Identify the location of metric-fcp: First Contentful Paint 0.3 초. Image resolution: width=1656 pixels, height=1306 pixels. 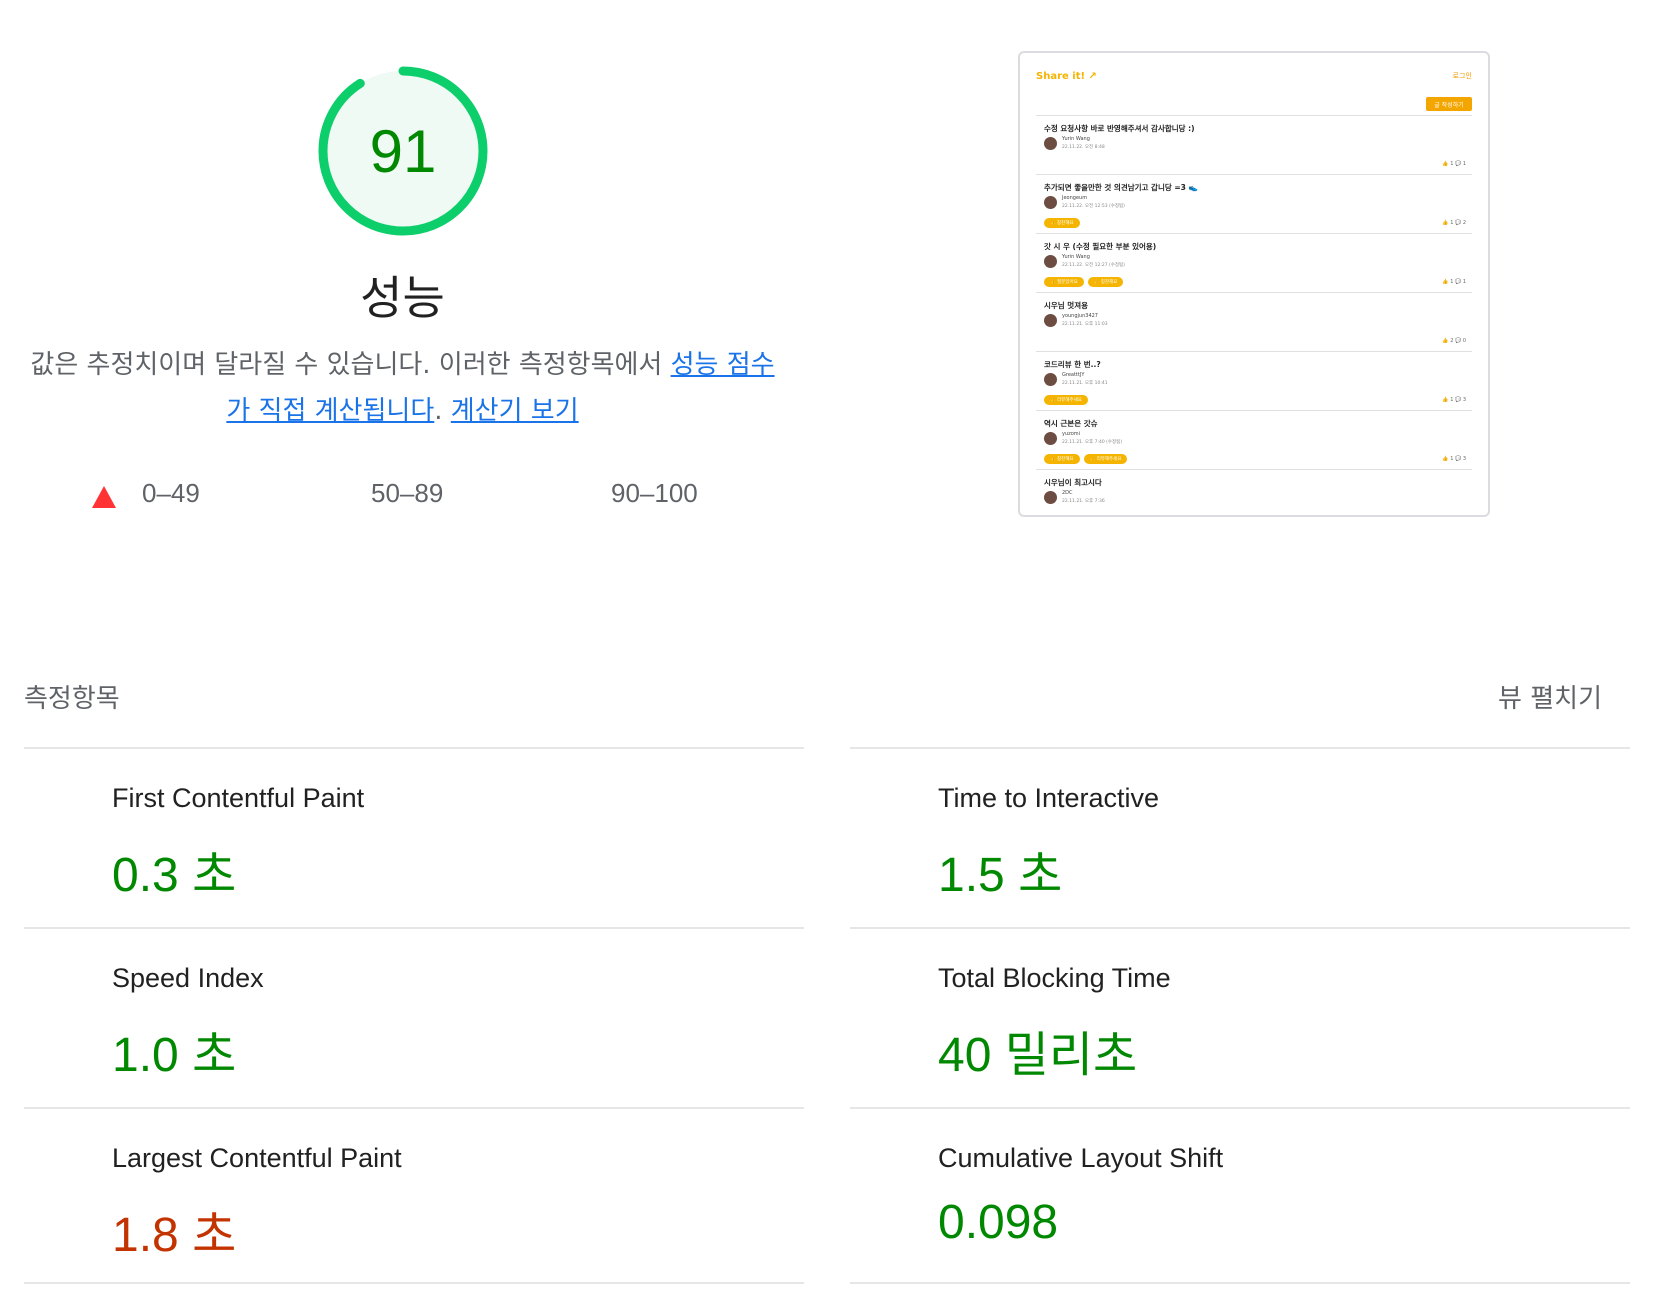
(414, 837).